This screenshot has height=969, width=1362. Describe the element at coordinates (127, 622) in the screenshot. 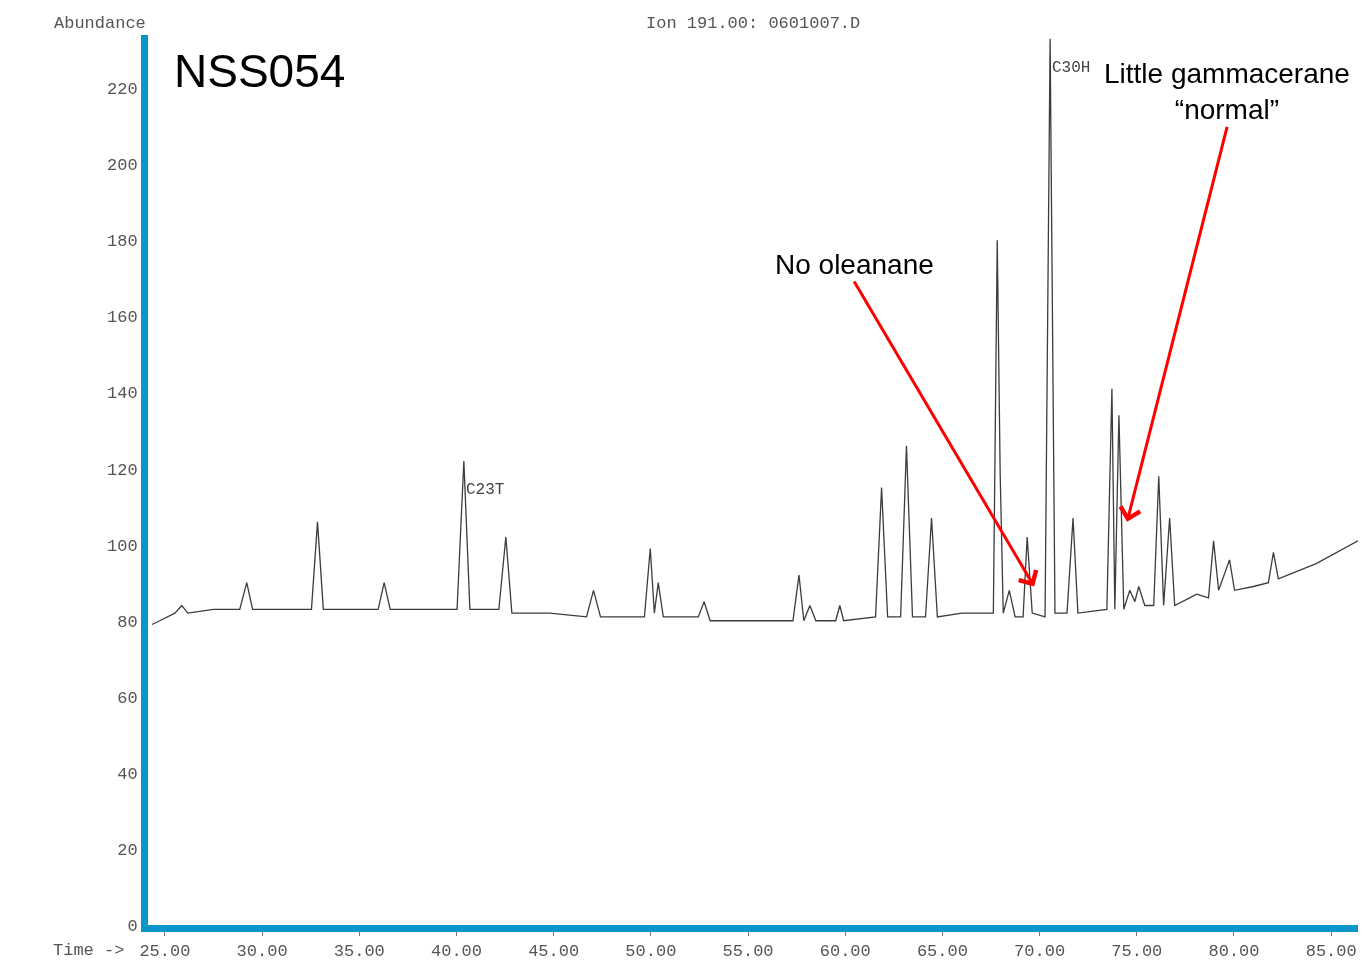

I see `y-tick-label: 80` at that location.